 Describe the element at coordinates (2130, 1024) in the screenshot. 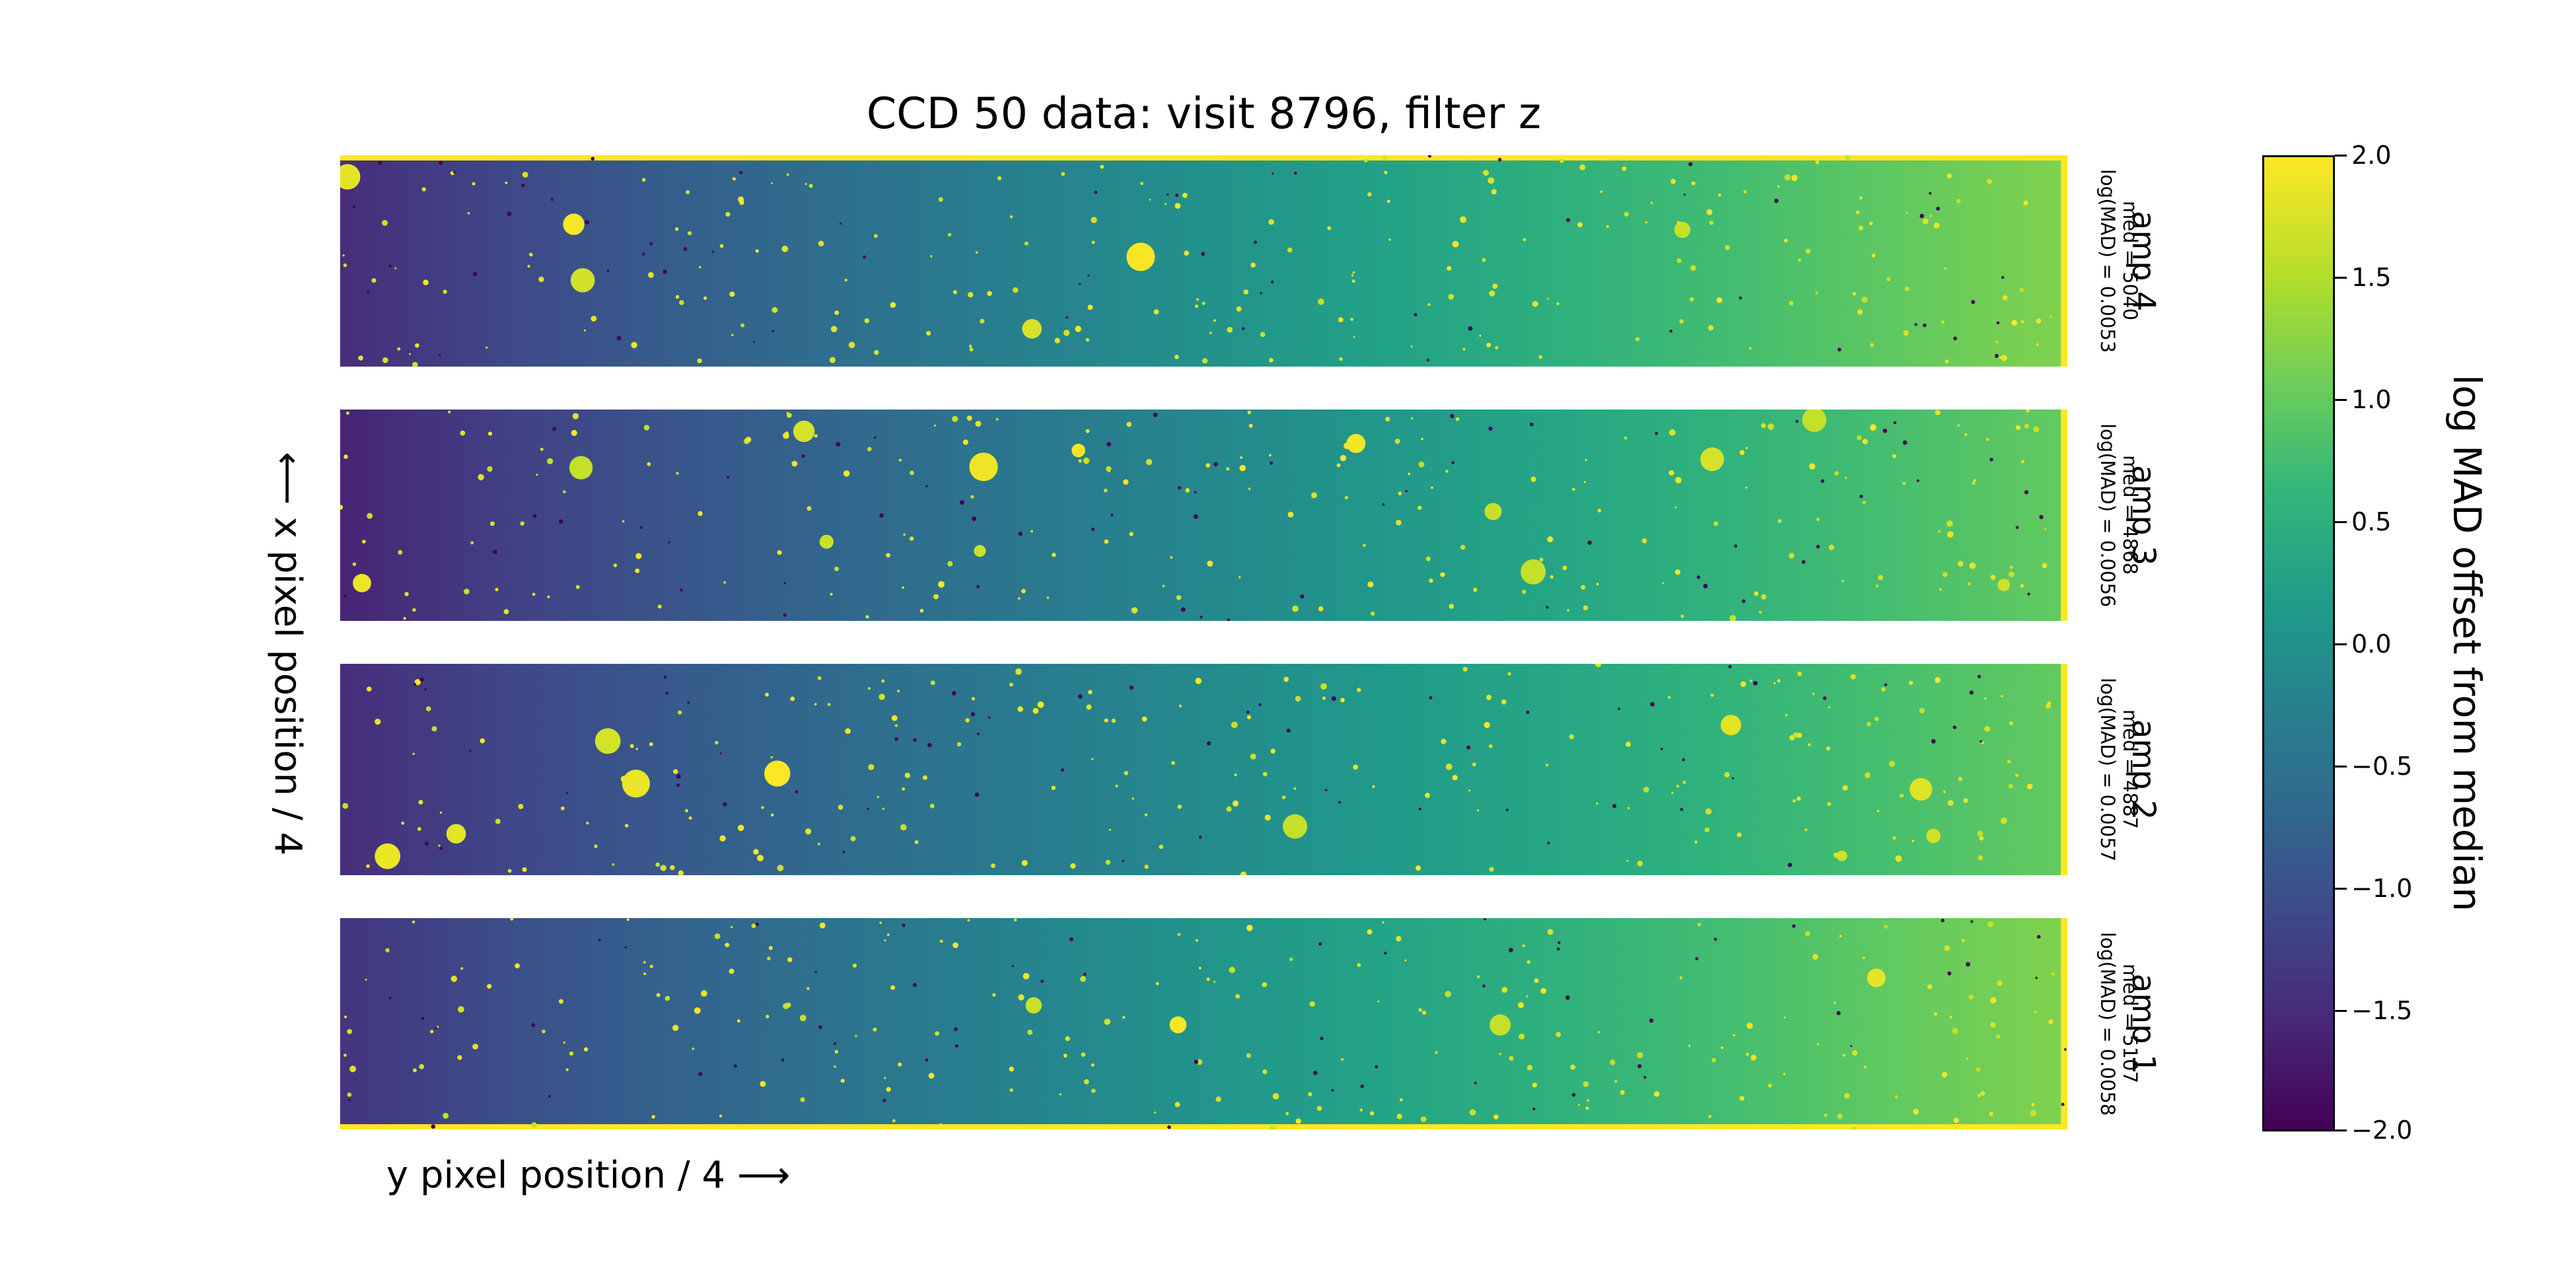

I see `amp-1-med: med = 5107` at that location.